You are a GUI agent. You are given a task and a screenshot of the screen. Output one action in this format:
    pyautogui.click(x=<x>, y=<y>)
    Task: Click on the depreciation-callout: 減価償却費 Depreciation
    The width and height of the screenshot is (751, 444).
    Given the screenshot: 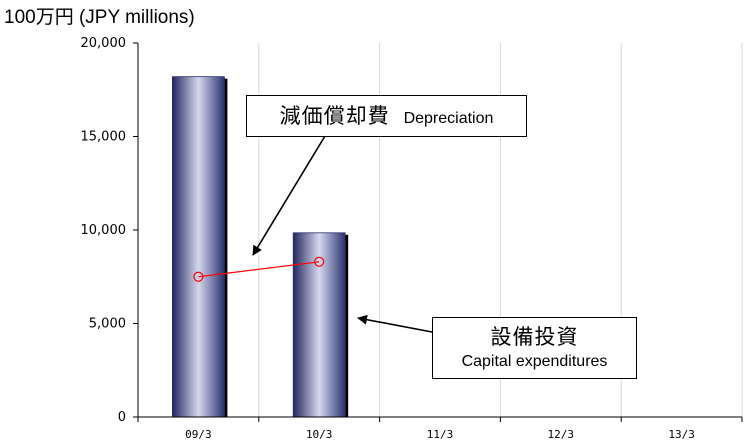 What is the action you would take?
    pyautogui.click(x=386, y=116)
    